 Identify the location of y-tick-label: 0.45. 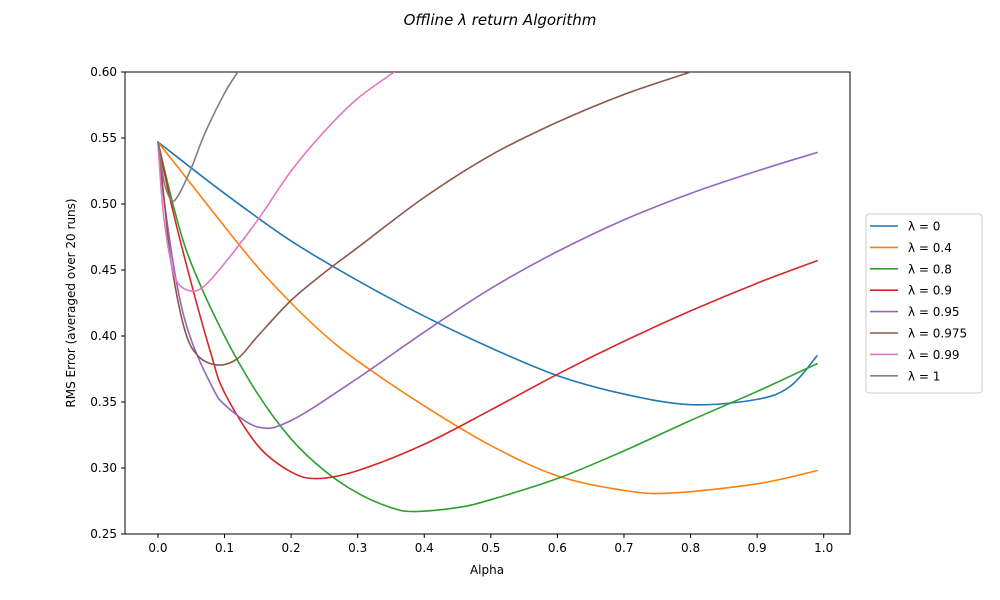
(103, 270).